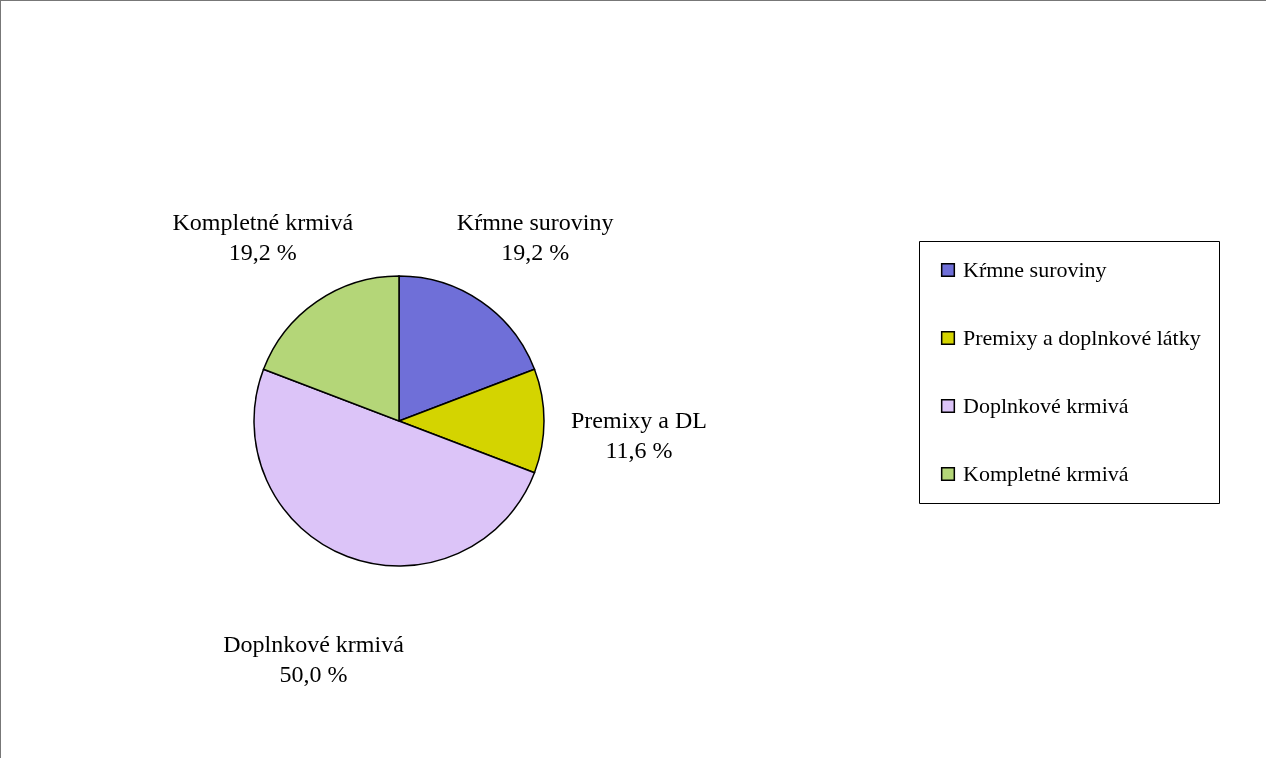 The height and width of the screenshot is (760, 1268). I want to click on text: Kŕmne suroviny, so click(535, 222).